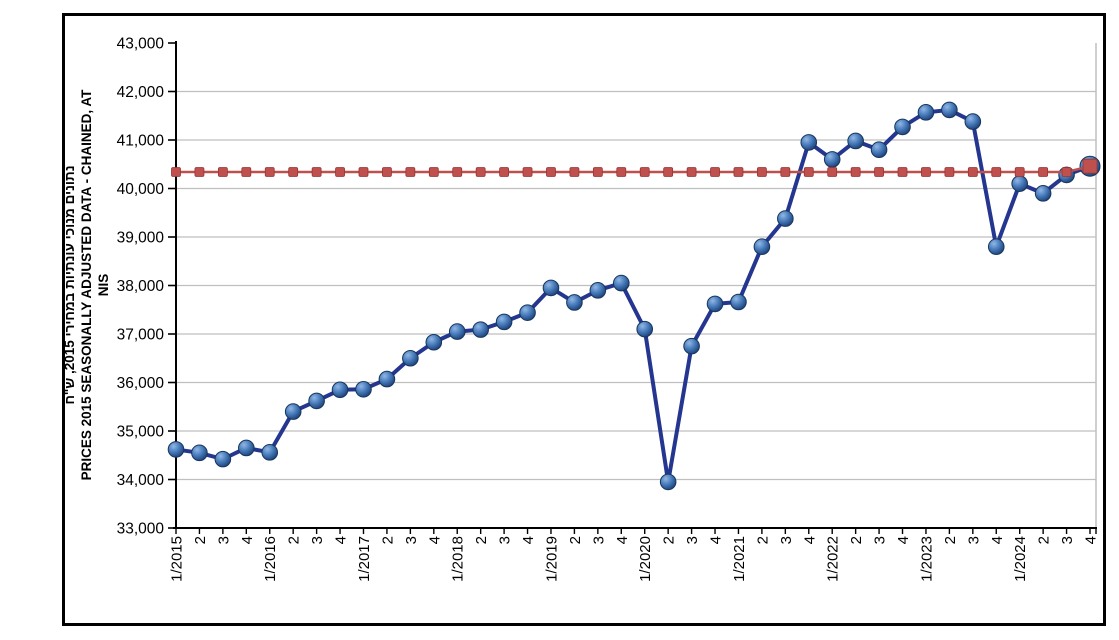 This screenshot has width=1119, height=640. What do you see at coordinates (141, 432) in the screenshot?
I see `y-tick-label: 35,000` at bounding box center [141, 432].